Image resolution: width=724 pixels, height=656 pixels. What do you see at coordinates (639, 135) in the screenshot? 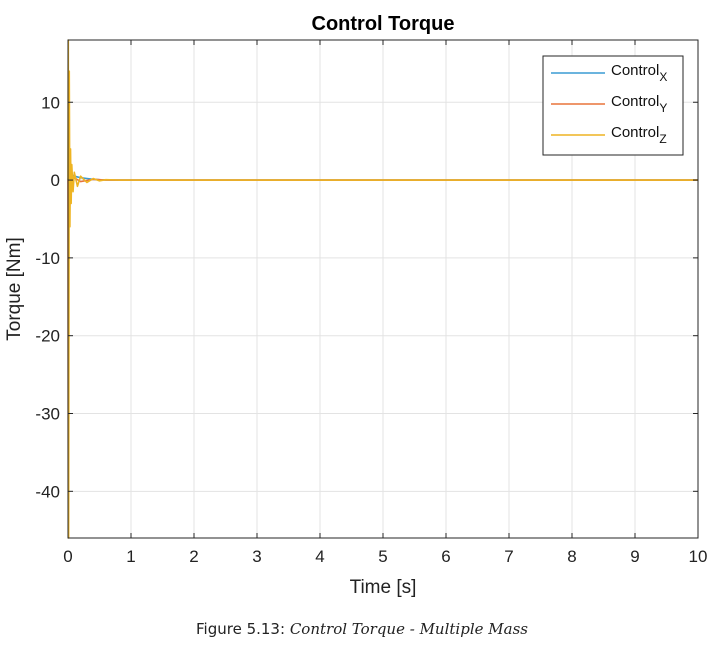
I see `legend-label: ControlZ` at bounding box center [639, 135].